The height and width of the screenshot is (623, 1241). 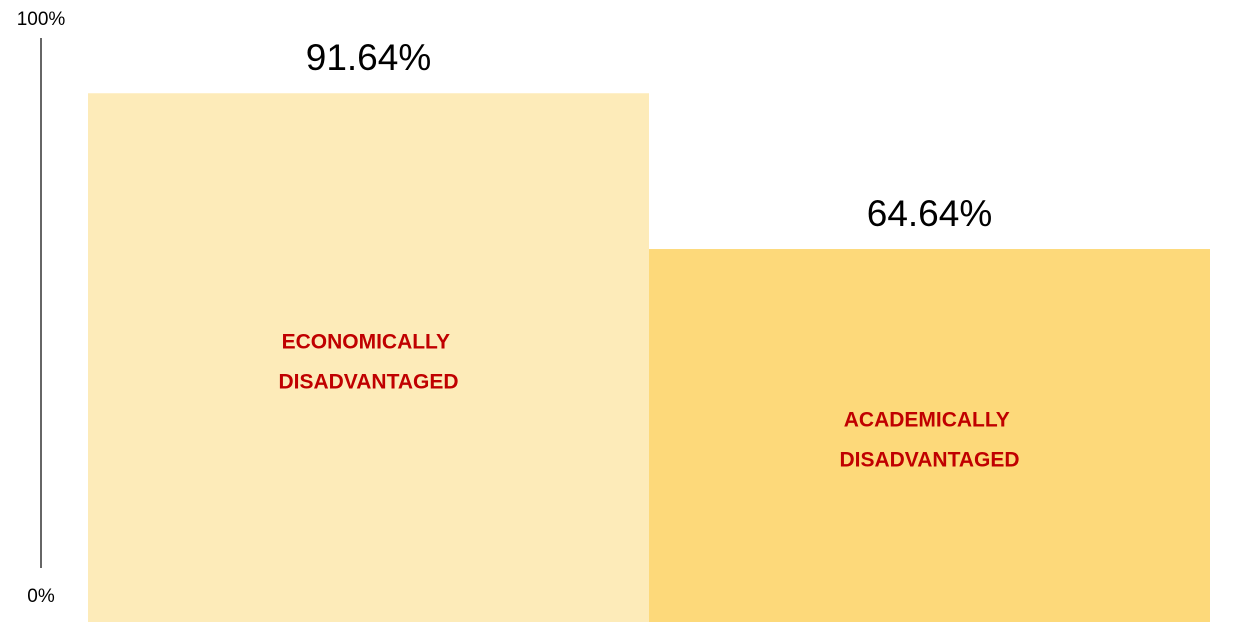 What do you see at coordinates (929, 439) in the screenshot?
I see `category-label: ACADEMICALLY DISADVANTAGED` at bounding box center [929, 439].